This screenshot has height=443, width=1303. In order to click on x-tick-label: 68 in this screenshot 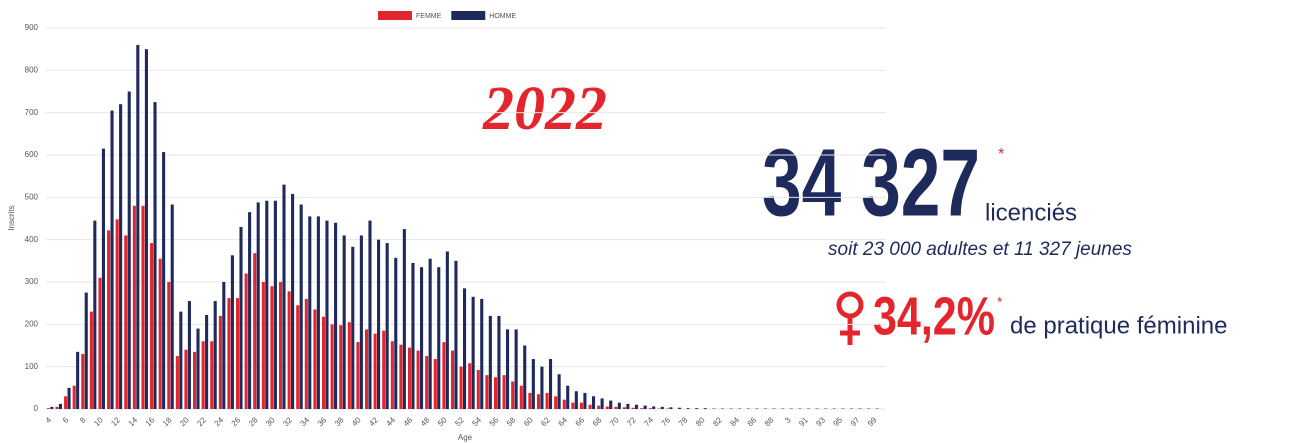, I will do `click(597, 421)`.